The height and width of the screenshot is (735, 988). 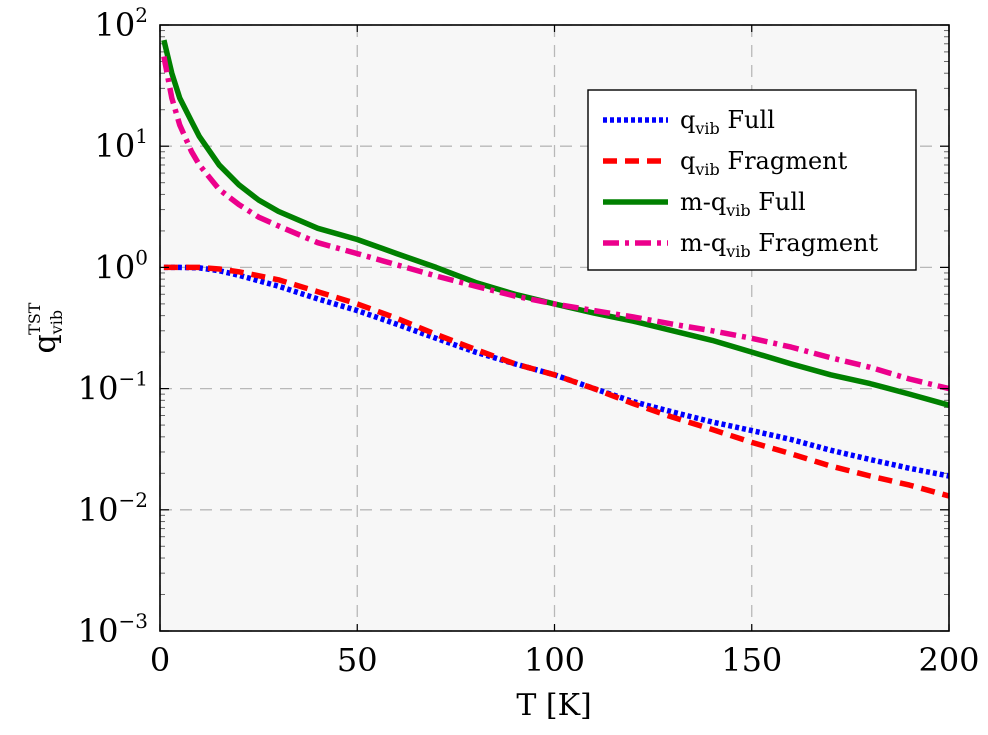 What do you see at coordinates (948, 660) in the screenshot?
I see `x-tick-label: 200` at bounding box center [948, 660].